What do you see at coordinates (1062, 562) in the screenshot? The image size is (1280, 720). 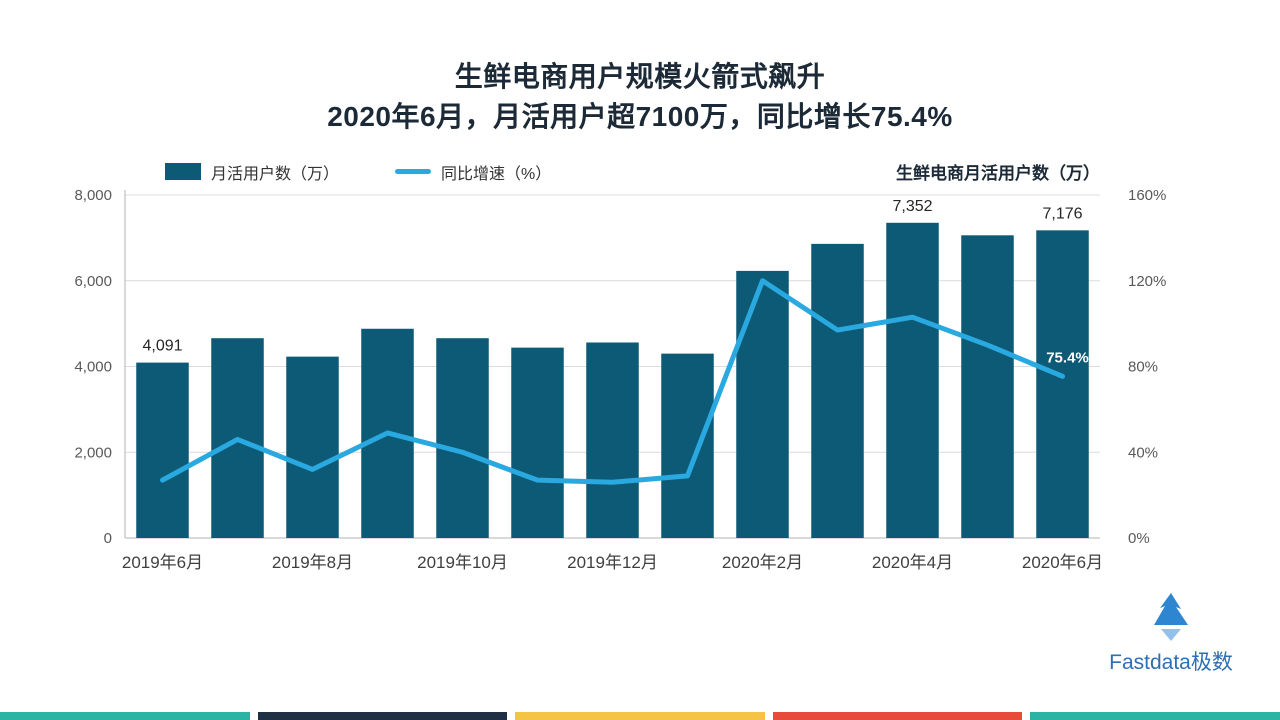 I see `svg-text: 2020年6月` at bounding box center [1062, 562].